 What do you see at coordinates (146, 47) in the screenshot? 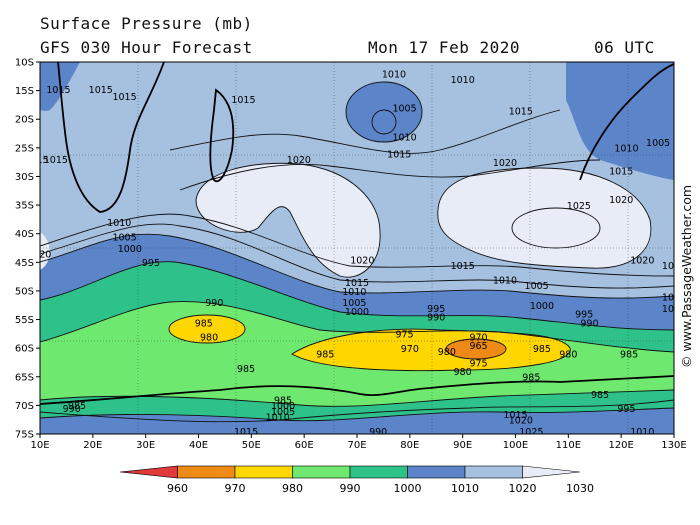
I see `chart-subtitle: GFS 030 Hour Forecast` at bounding box center [146, 47].